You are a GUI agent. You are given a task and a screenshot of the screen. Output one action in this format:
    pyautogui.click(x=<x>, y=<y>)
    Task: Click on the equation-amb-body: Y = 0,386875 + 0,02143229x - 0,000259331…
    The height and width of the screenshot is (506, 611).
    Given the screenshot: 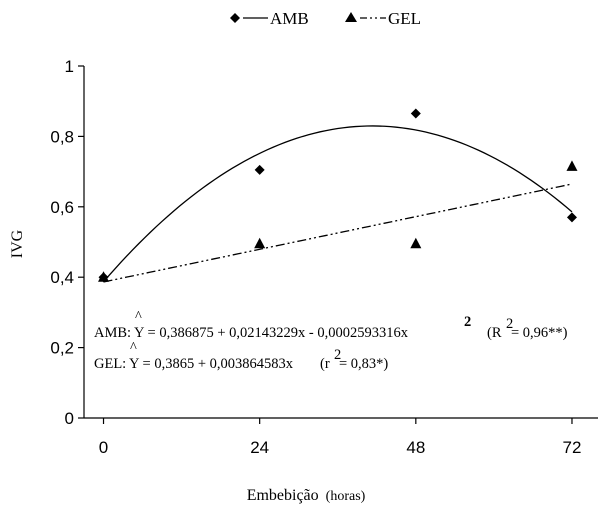 What is the action you would take?
    pyautogui.click(x=271, y=333)
    